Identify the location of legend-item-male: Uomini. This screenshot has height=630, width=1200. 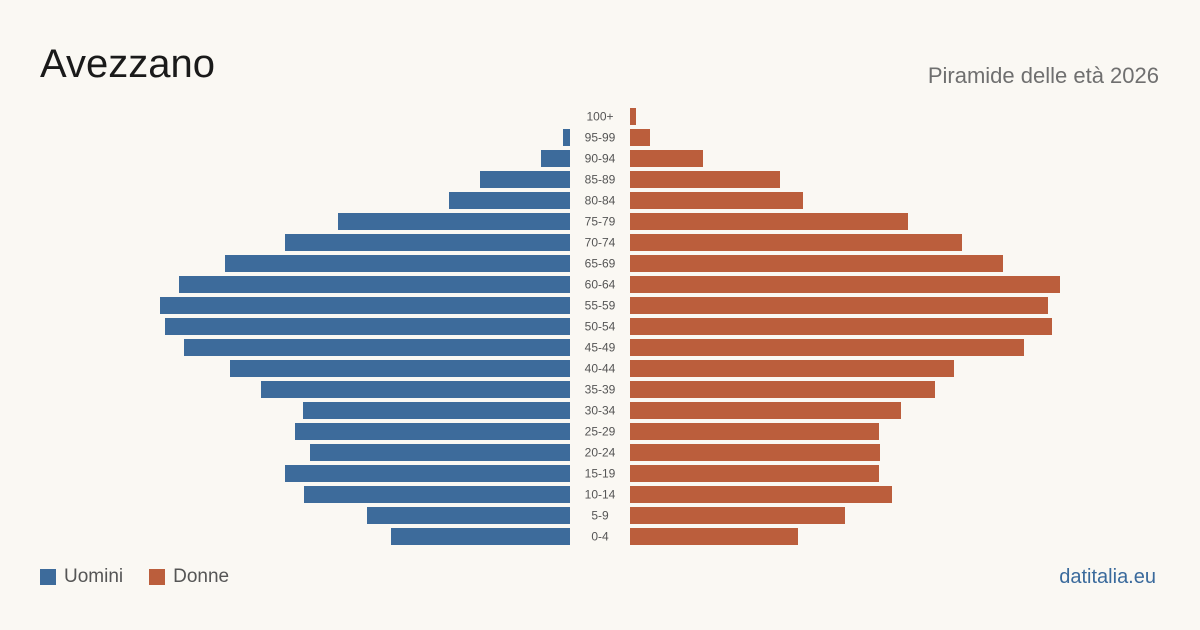
(81, 577).